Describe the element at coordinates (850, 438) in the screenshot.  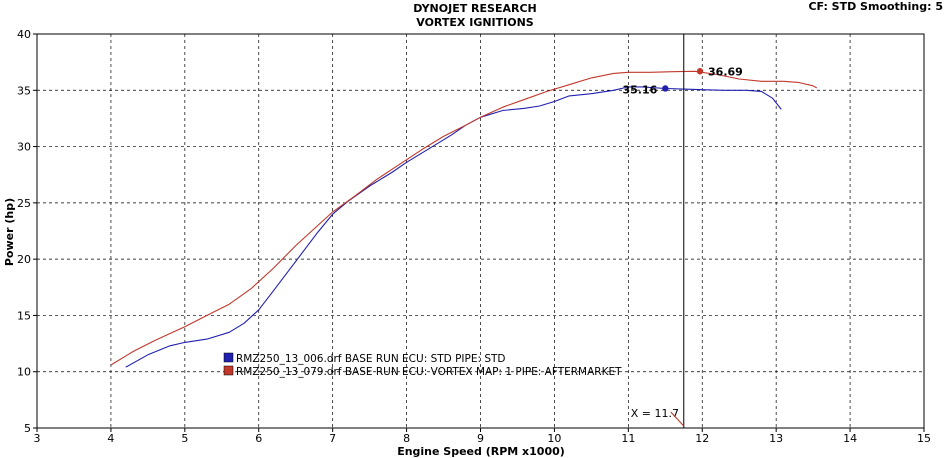
I see `x-tick-label: 14` at that location.